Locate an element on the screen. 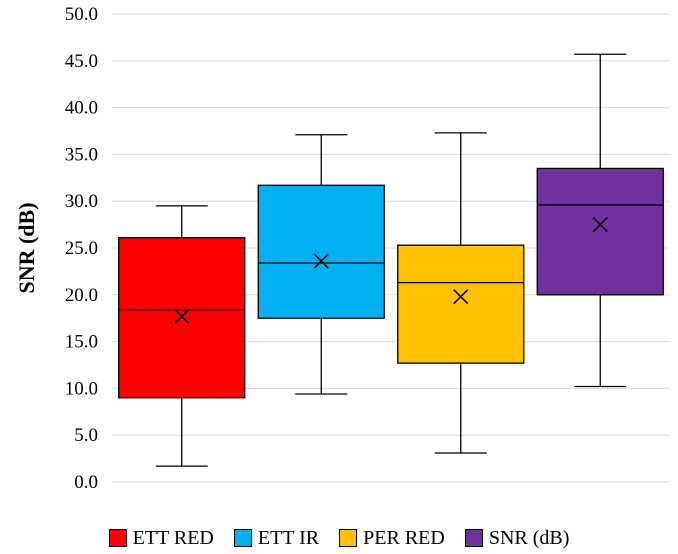 Image resolution: width=678 pixels, height=554 pixels. y-tick-label: 45.0 is located at coordinates (81, 61).